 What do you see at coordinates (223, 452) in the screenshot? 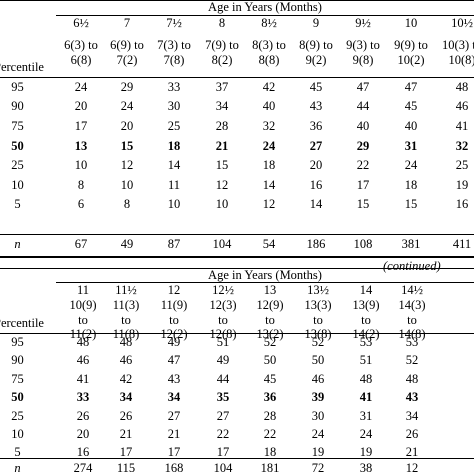
I see `table2-cell: 17` at bounding box center [223, 452].